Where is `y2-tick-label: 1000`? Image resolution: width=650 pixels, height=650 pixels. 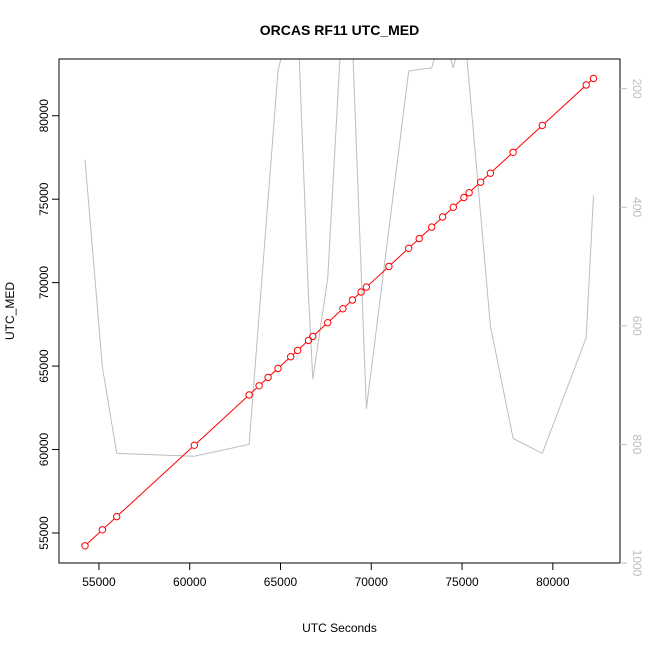 y2-tick-label: 1000 is located at coordinates (637, 563).